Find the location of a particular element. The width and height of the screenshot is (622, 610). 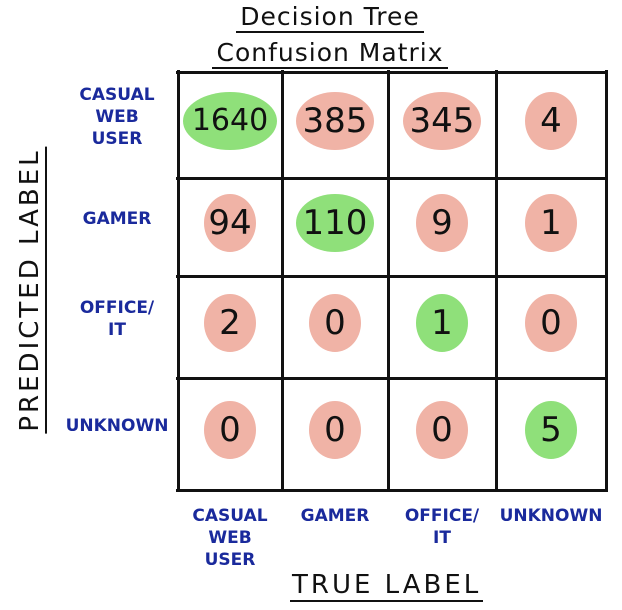

cell-value: 4 is located at coordinates (551, 121).